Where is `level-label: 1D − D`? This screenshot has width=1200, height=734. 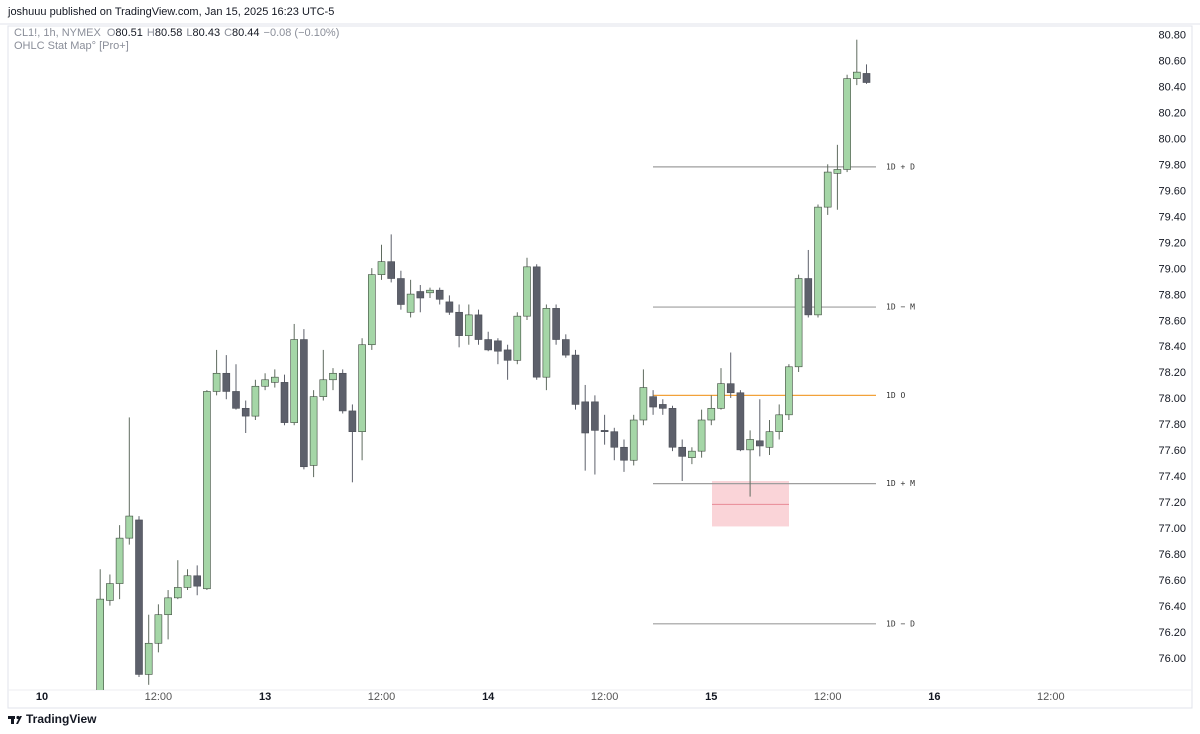
level-label: 1D − D is located at coordinates (900, 623).